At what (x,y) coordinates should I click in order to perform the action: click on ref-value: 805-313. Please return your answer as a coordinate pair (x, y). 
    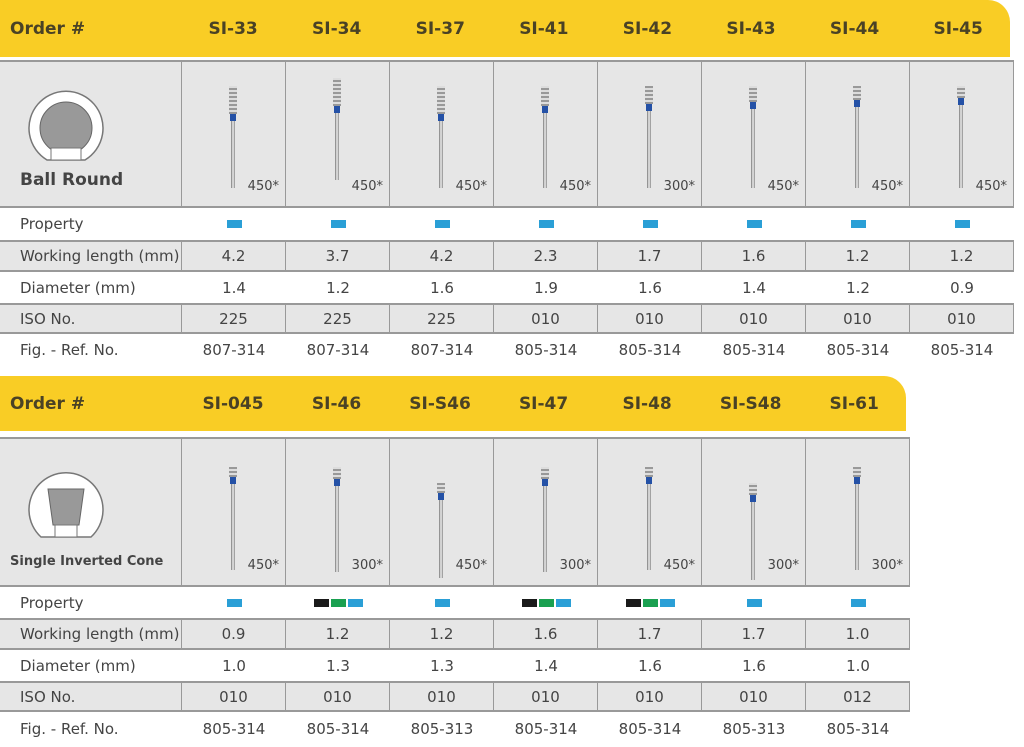
    Looking at the image, I should click on (442, 728).